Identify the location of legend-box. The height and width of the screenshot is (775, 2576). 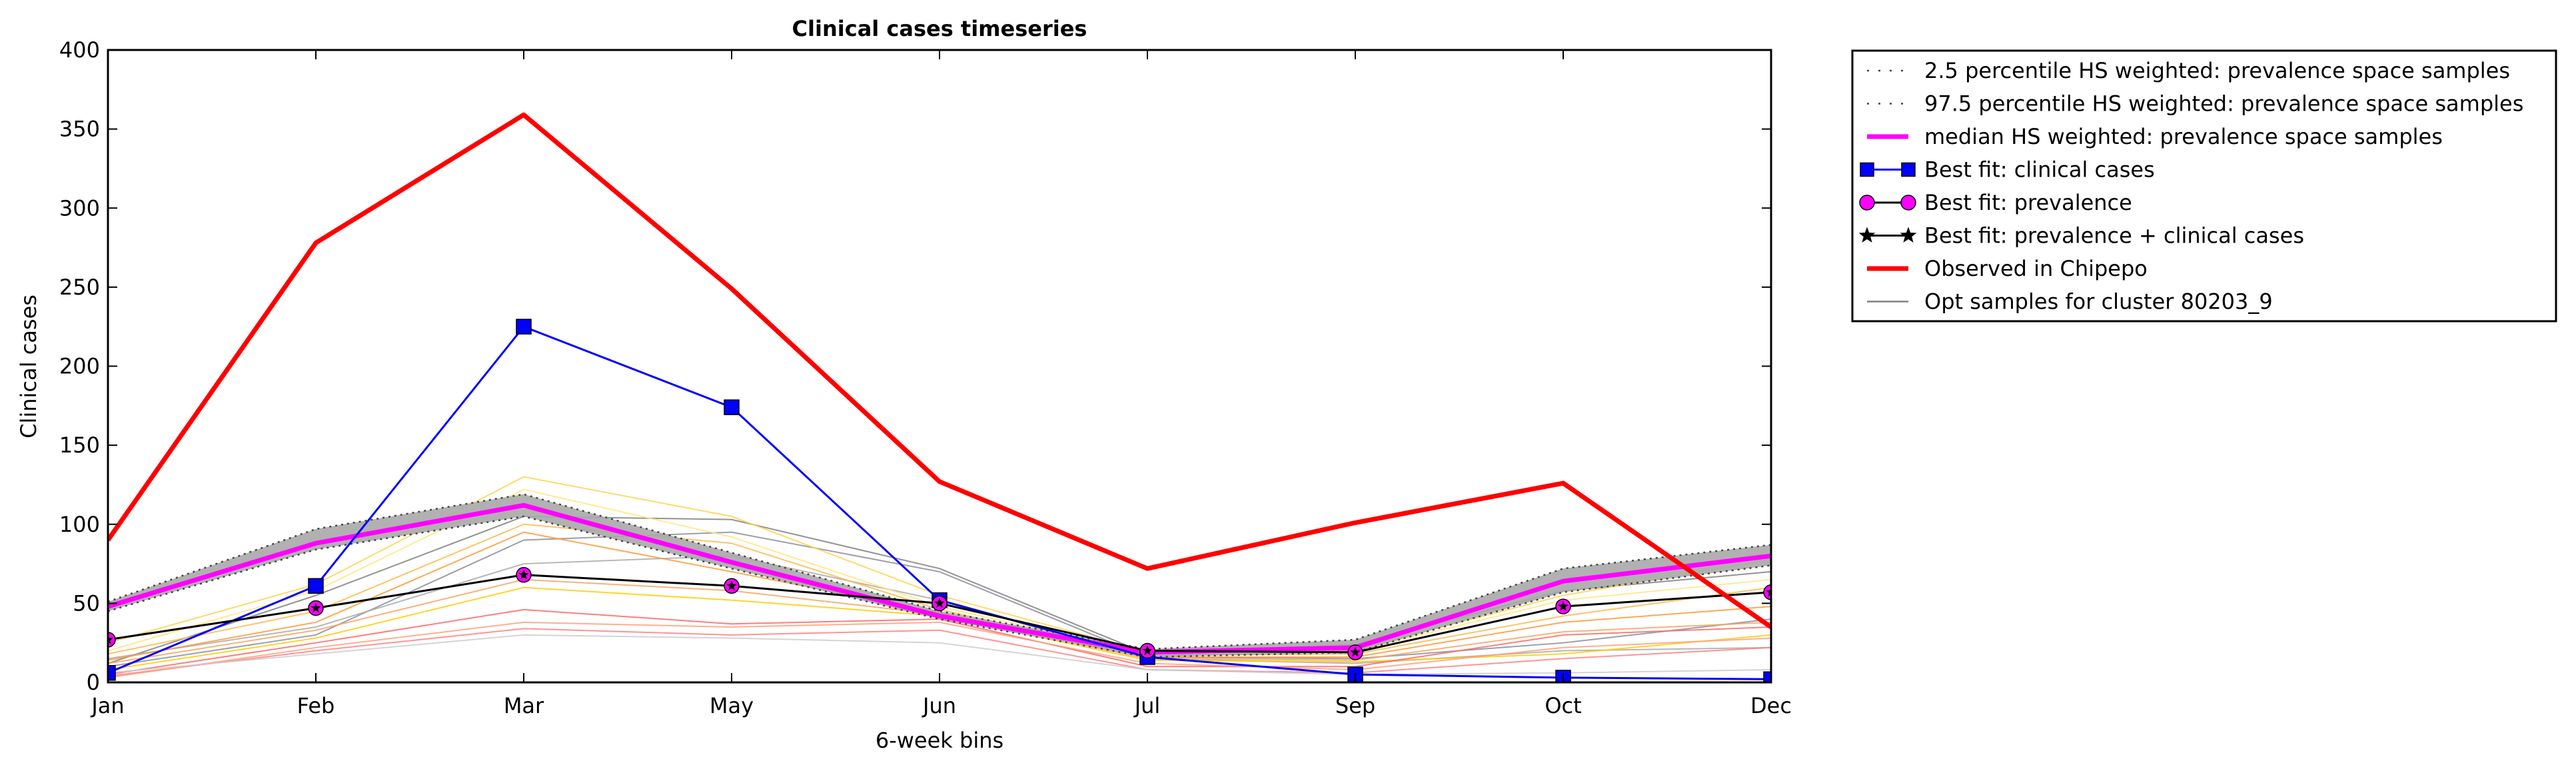
(2204, 186).